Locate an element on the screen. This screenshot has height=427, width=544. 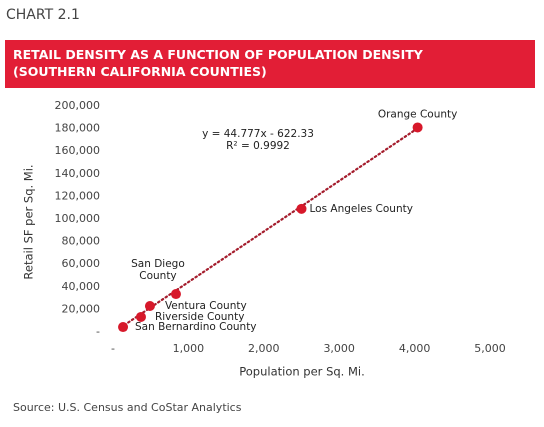
y-tick-label: 40,000 is located at coordinates (81, 286).